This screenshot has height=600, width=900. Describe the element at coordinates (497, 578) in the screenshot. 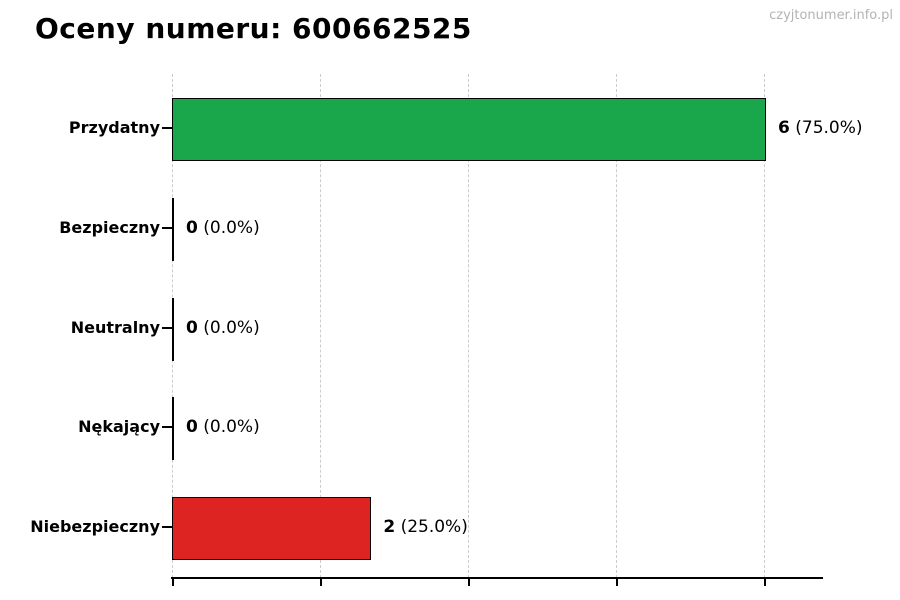

I see `x-axis-line` at that location.